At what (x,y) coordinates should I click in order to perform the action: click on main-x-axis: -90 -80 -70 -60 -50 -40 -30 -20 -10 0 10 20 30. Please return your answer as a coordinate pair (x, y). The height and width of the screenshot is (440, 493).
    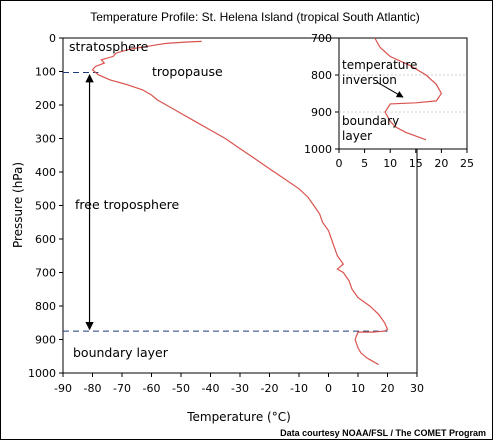
    Looking at the image, I should click on (239, 384).